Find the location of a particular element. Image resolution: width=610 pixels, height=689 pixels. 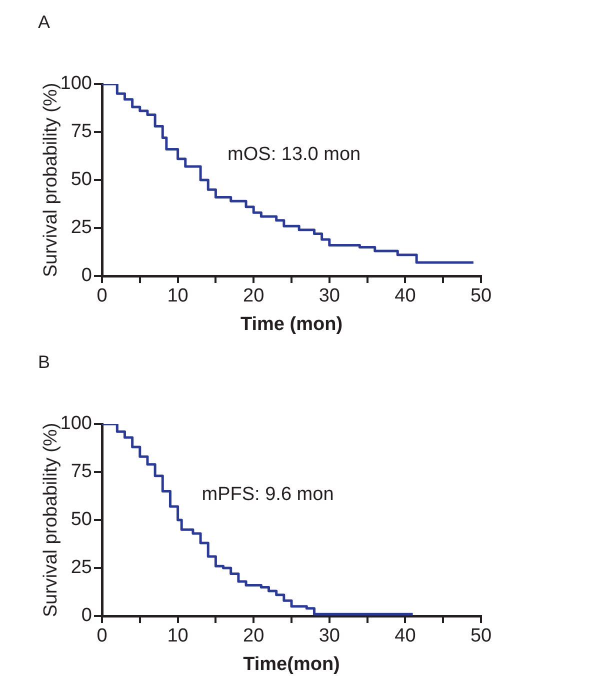

annotation: mOS: 13.0 mon is located at coordinates (294, 155).